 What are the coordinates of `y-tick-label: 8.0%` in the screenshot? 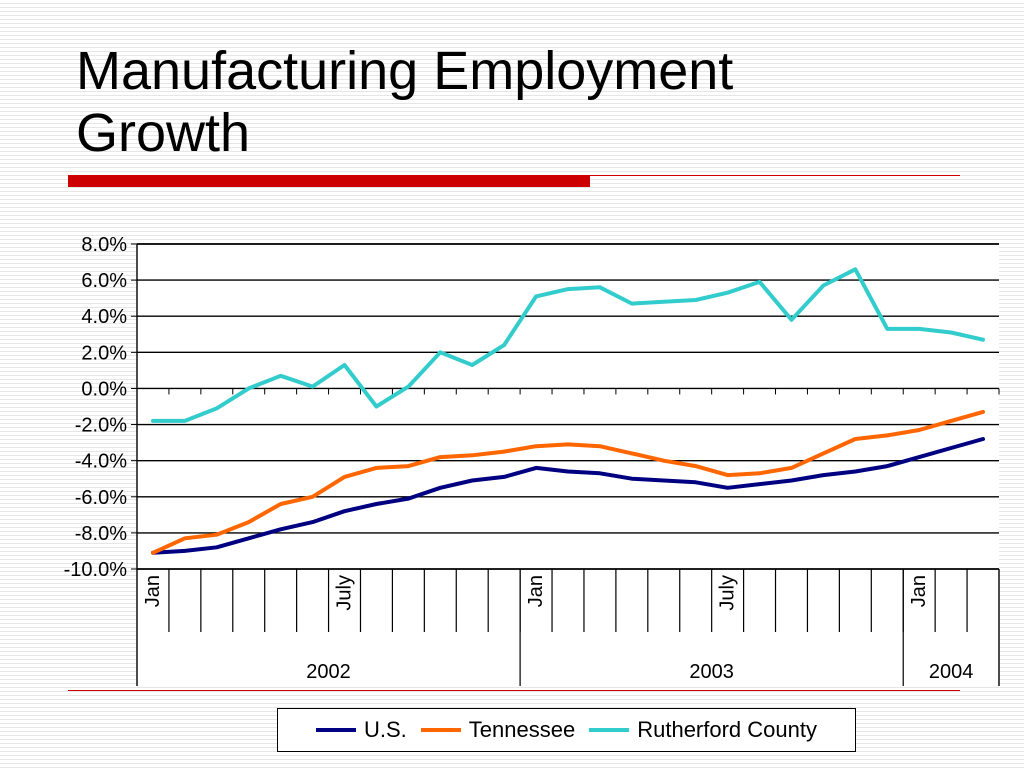 It's located at (104, 245).